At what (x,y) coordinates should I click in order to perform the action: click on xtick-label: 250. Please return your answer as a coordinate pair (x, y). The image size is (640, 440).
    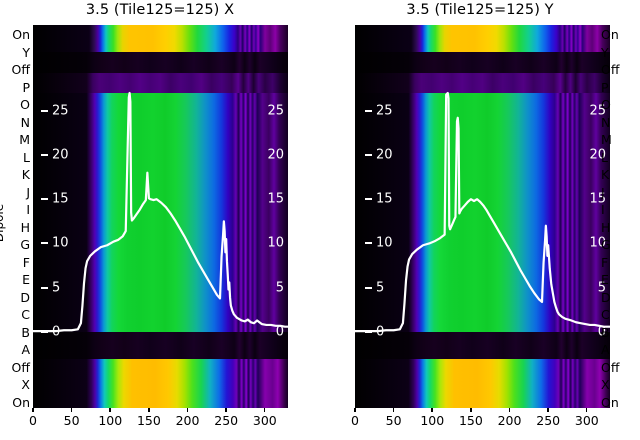
    Looking at the image, I should click on (226, 420).